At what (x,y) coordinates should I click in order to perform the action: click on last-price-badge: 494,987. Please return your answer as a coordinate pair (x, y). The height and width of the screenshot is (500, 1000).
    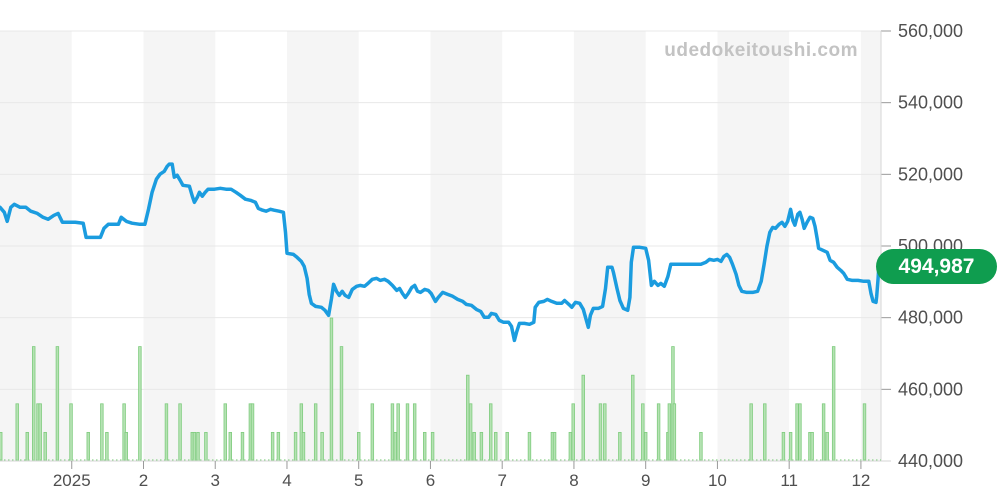
    Looking at the image, I should click on (936, 266).